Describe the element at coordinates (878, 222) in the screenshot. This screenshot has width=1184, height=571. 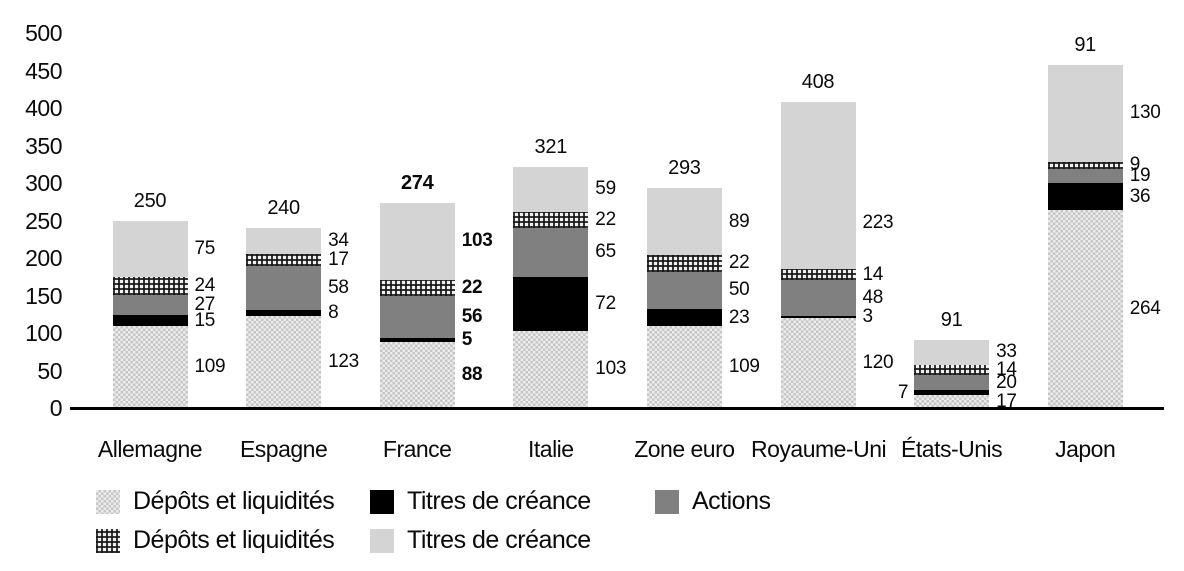
I see `value-label: 223` at that location.